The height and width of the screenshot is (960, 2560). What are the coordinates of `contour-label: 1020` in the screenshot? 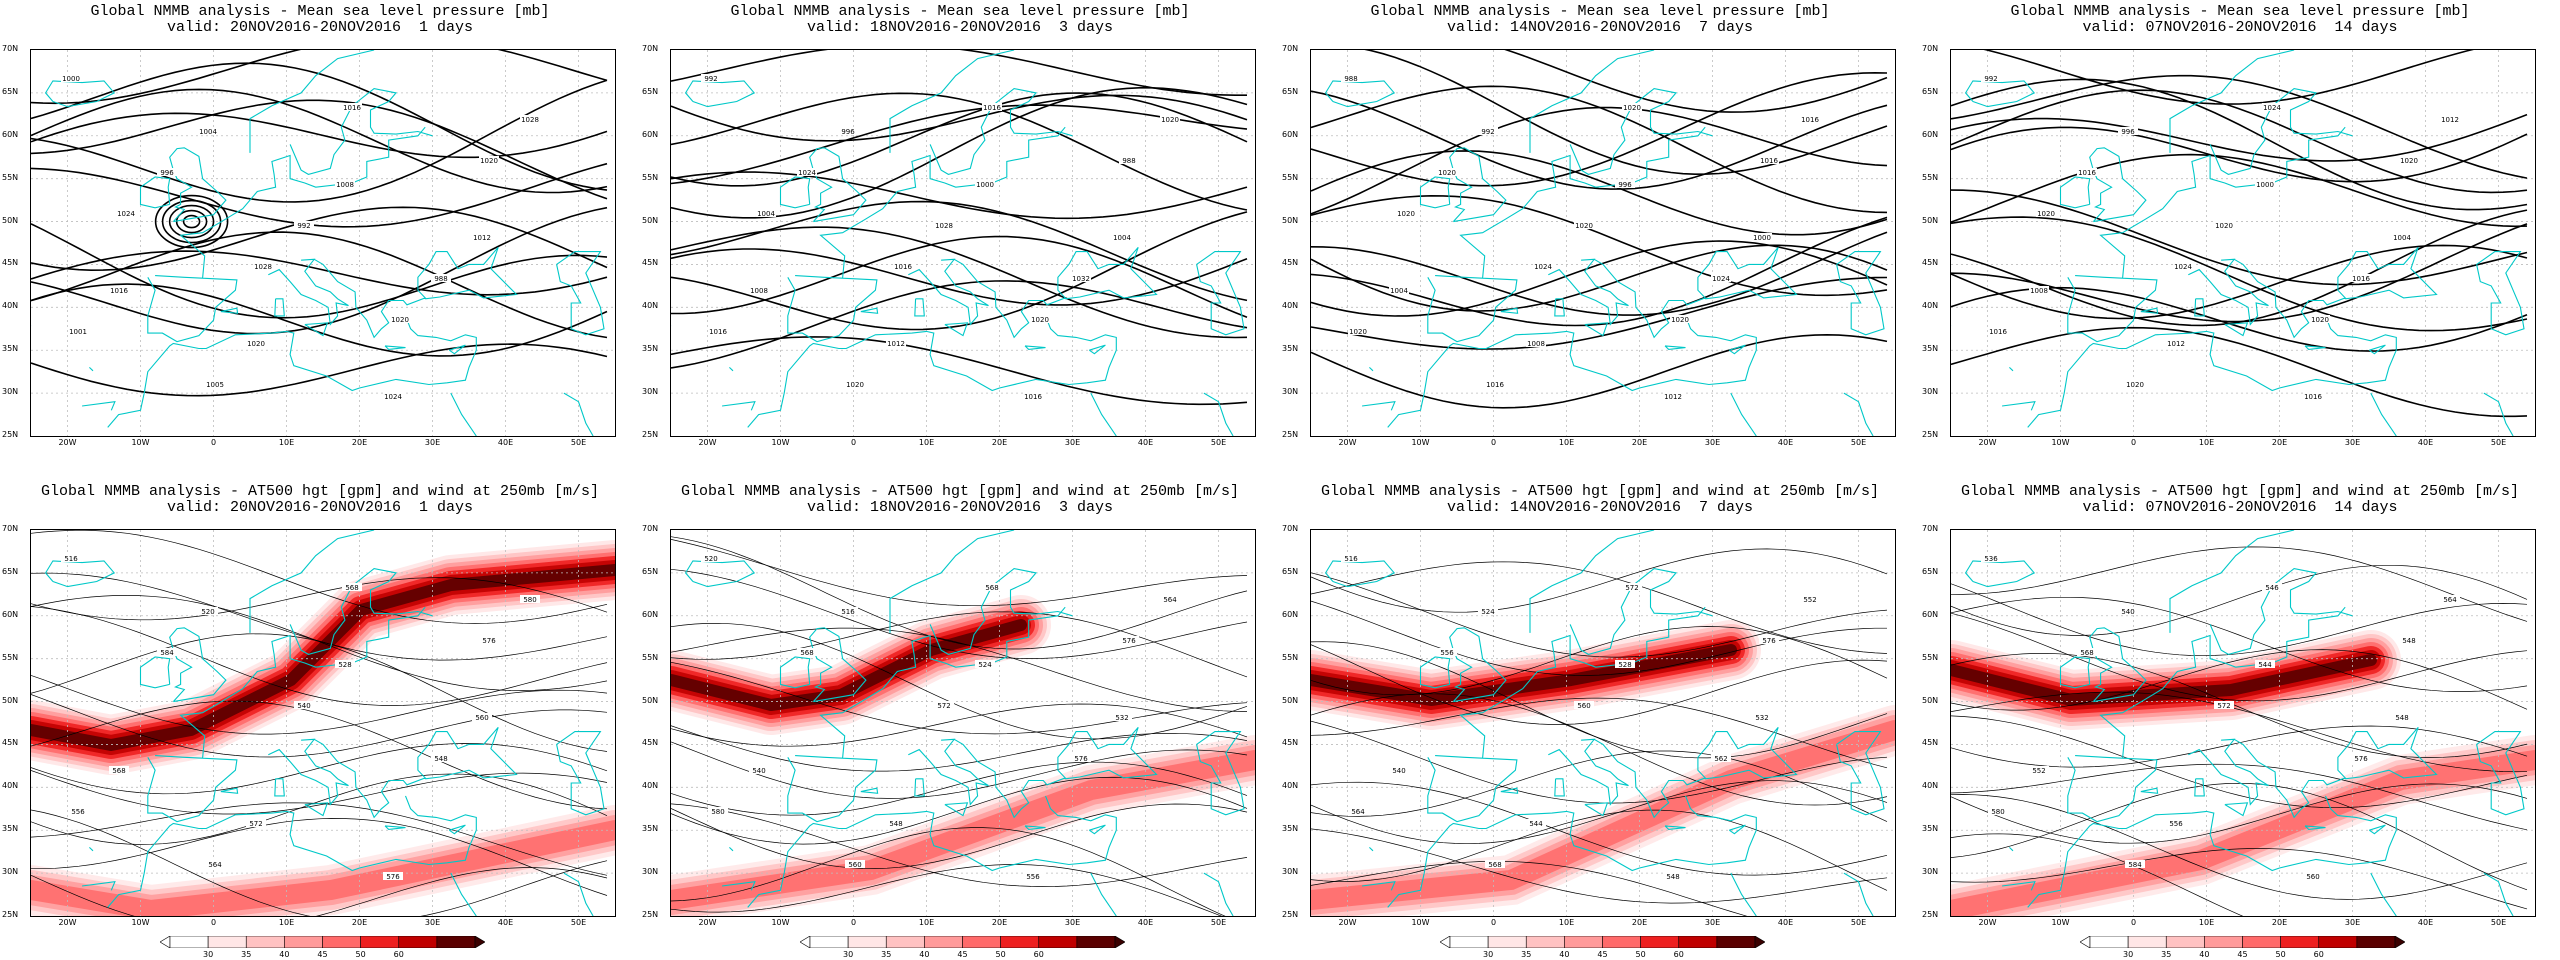 It's located at (400, 320).